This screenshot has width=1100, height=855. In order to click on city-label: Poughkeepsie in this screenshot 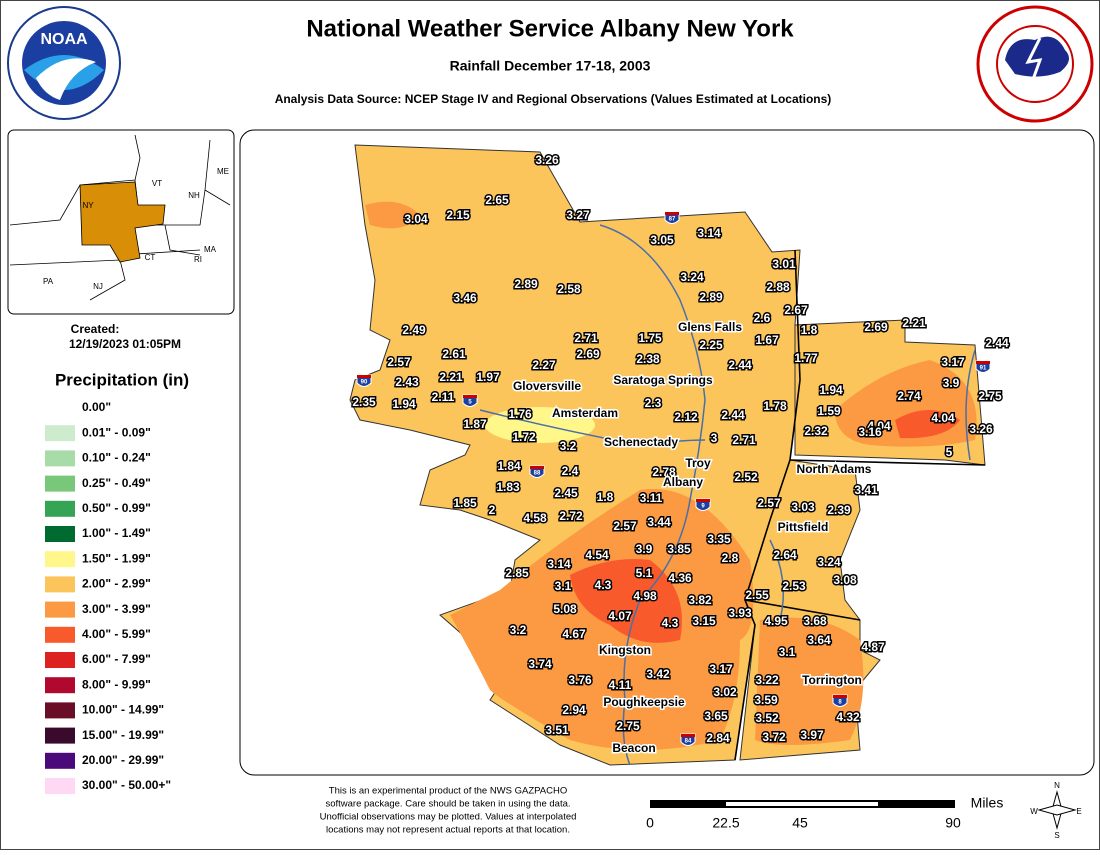, I will do `click(644, 702)`.